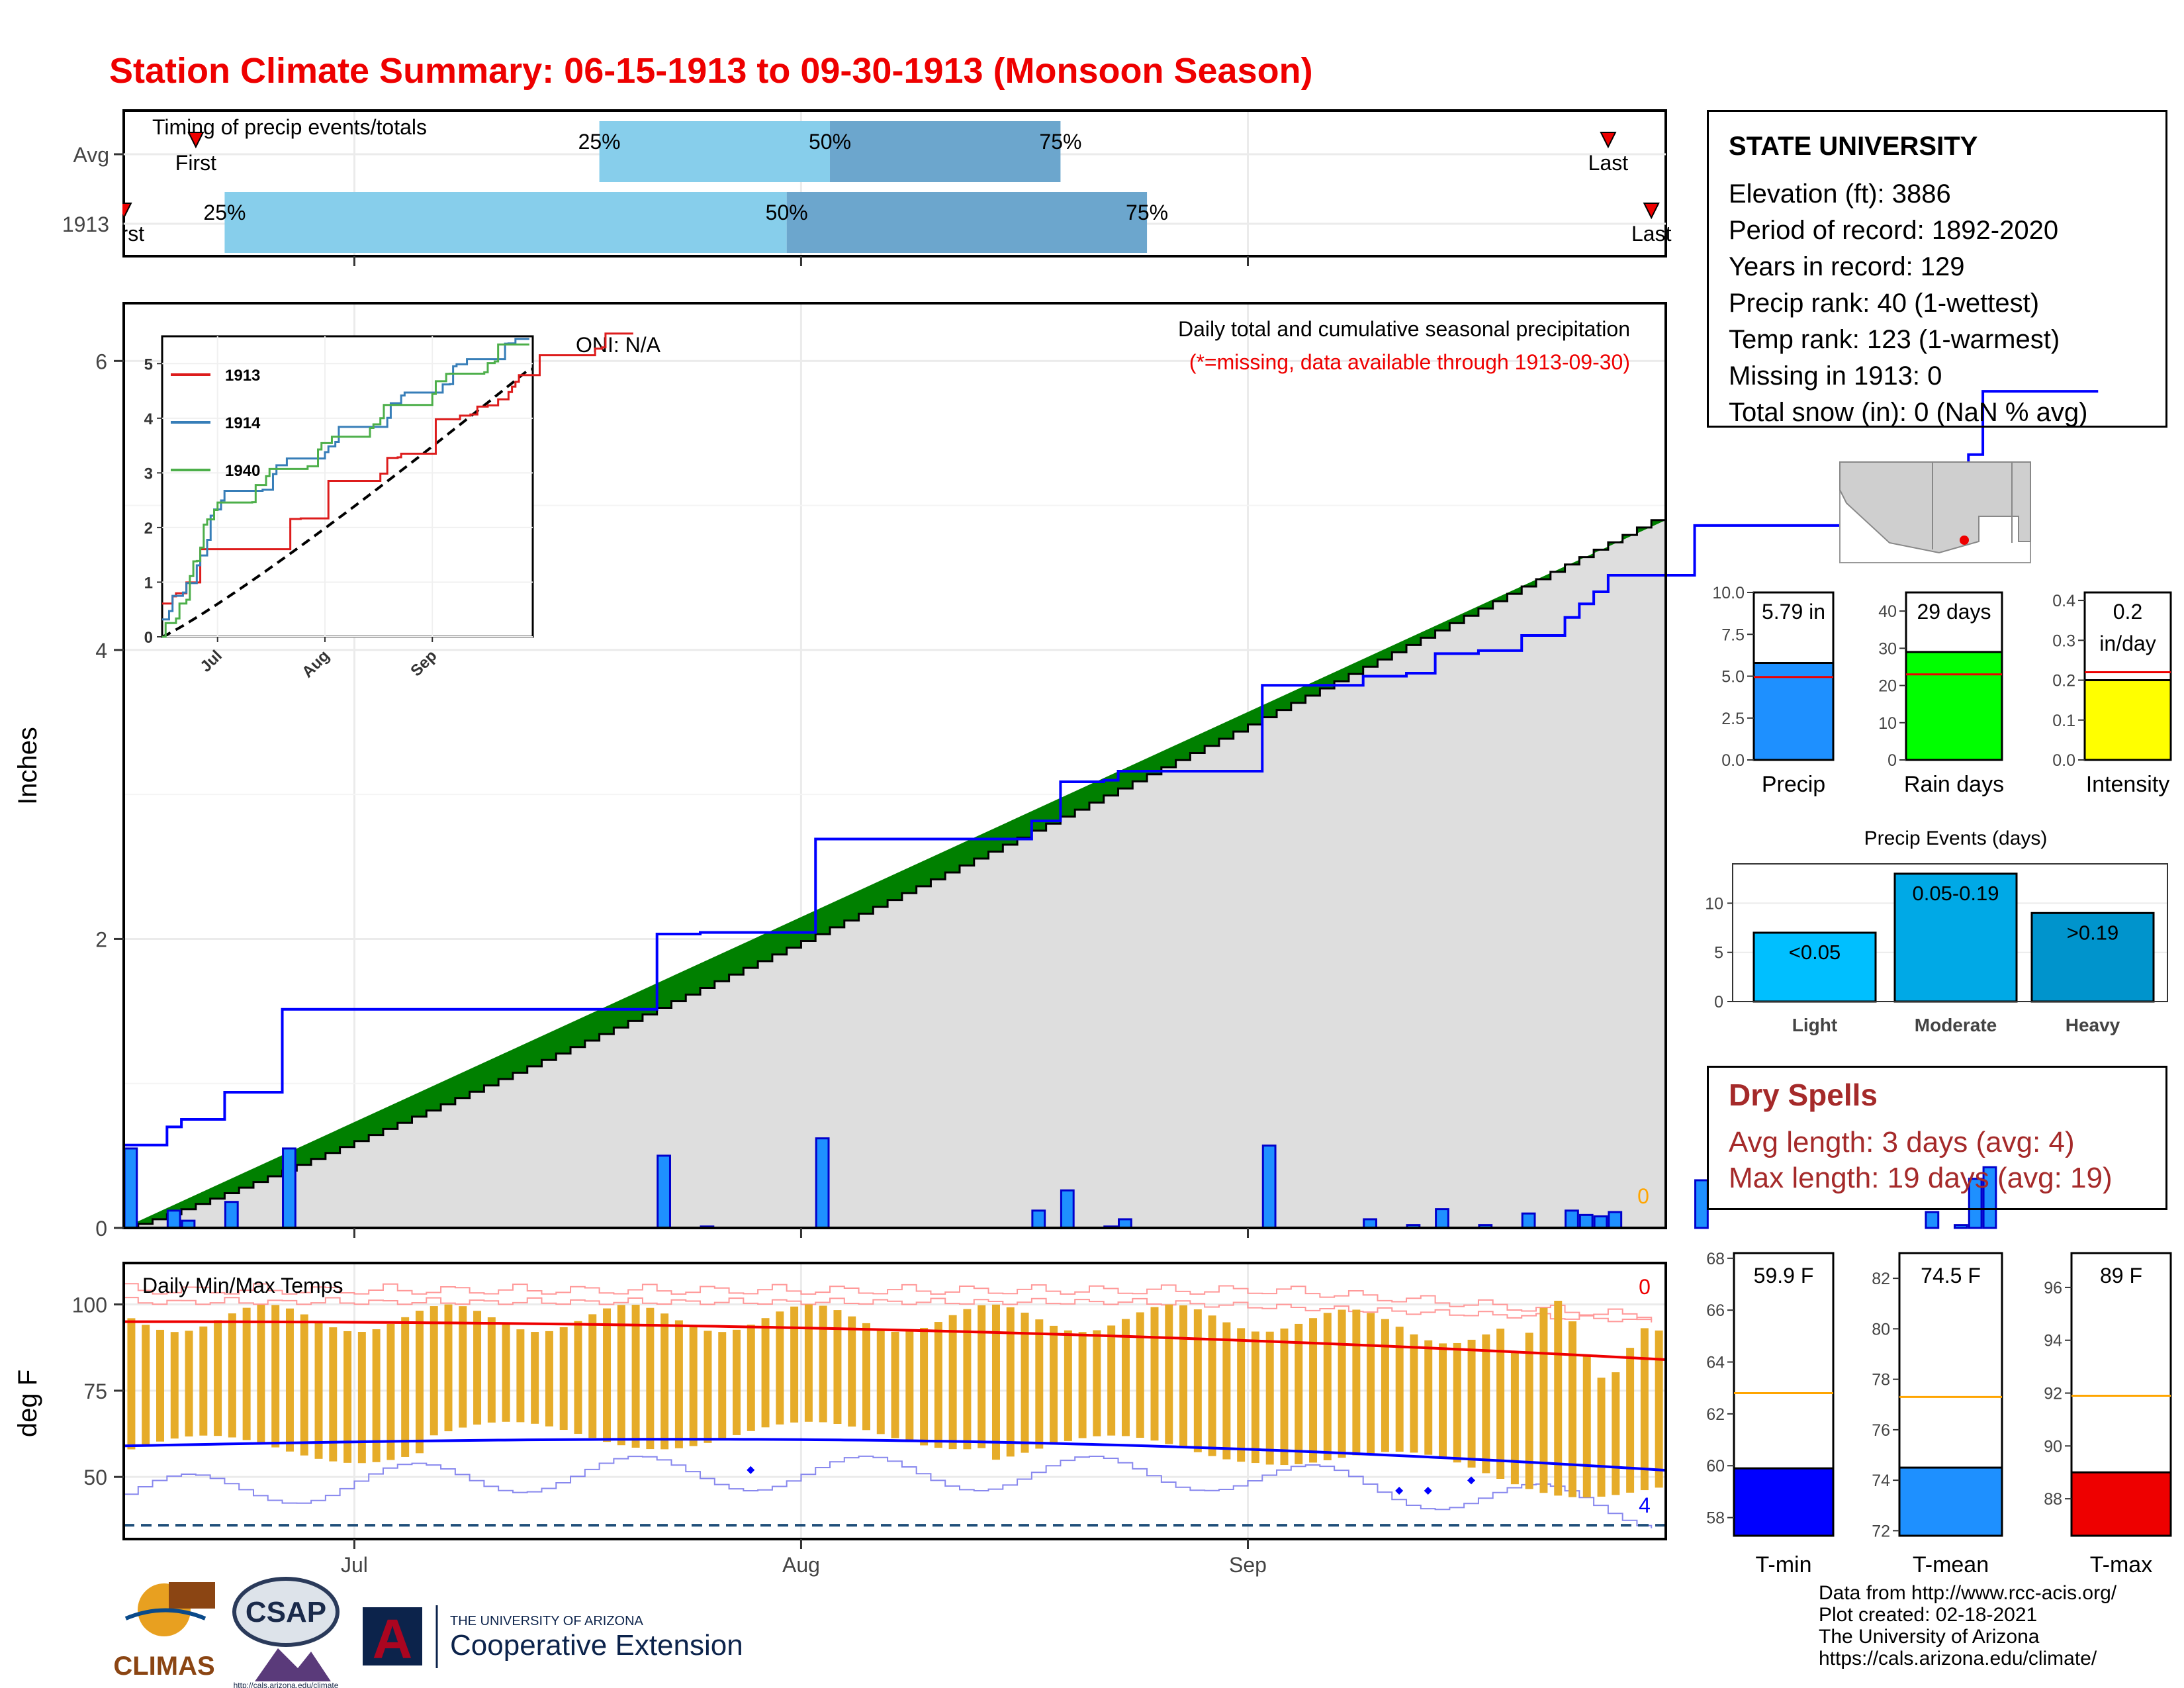 Image resolution: width=2184 pixels, height=1688 pixels. Describe the element at coordinates (1643, 1196) in the screenshot. I see `missing-count-label: 0` at that location.